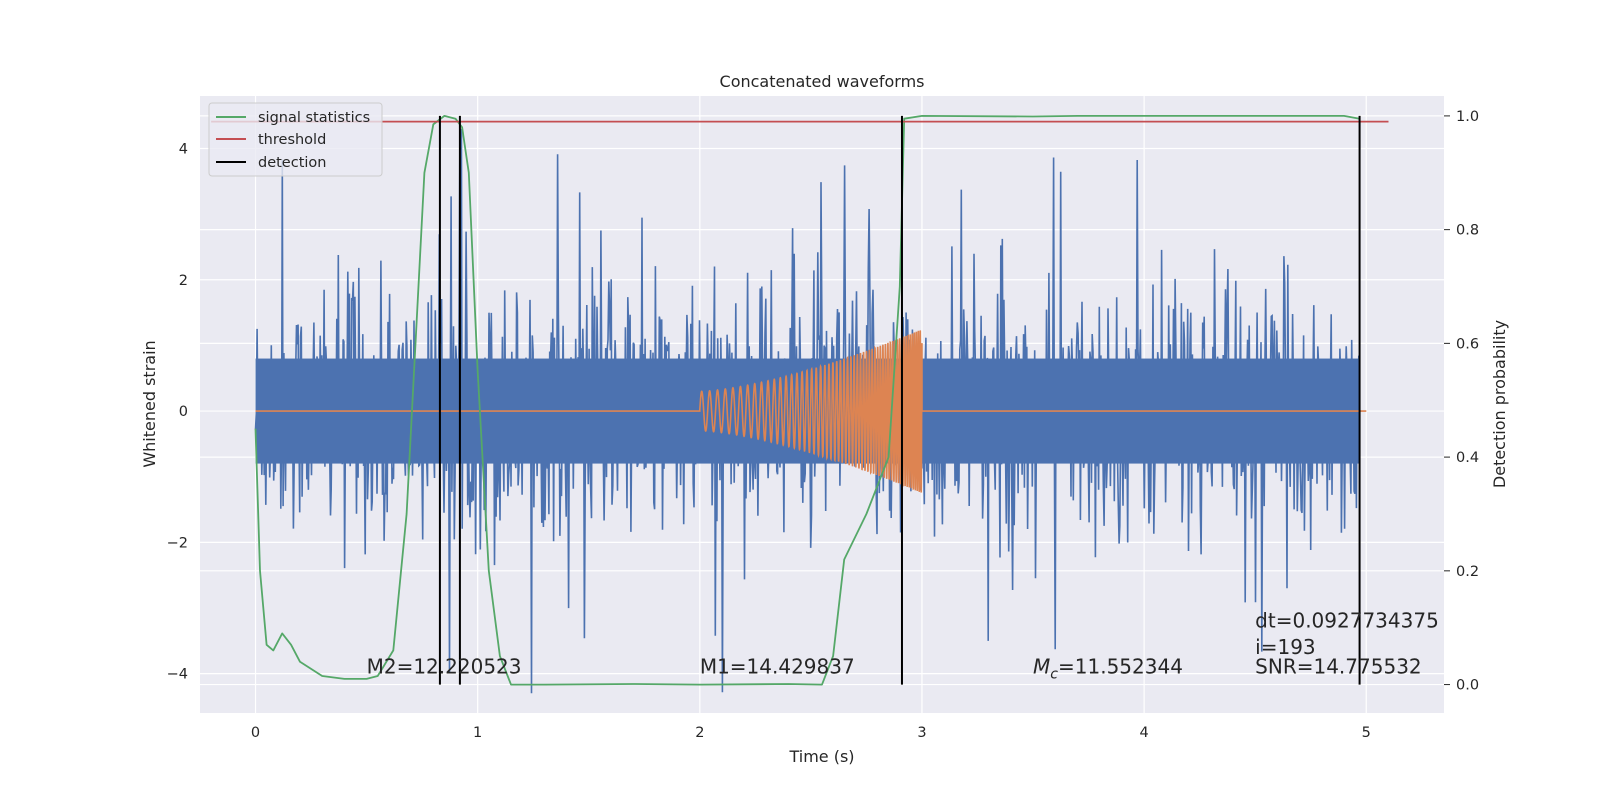 The width and height of the screenshot is (1600, 800). Describe the element at coordinates (1467, 572) in the screenshot. I see `y-tick-label-right-1: 0.2` at that location.